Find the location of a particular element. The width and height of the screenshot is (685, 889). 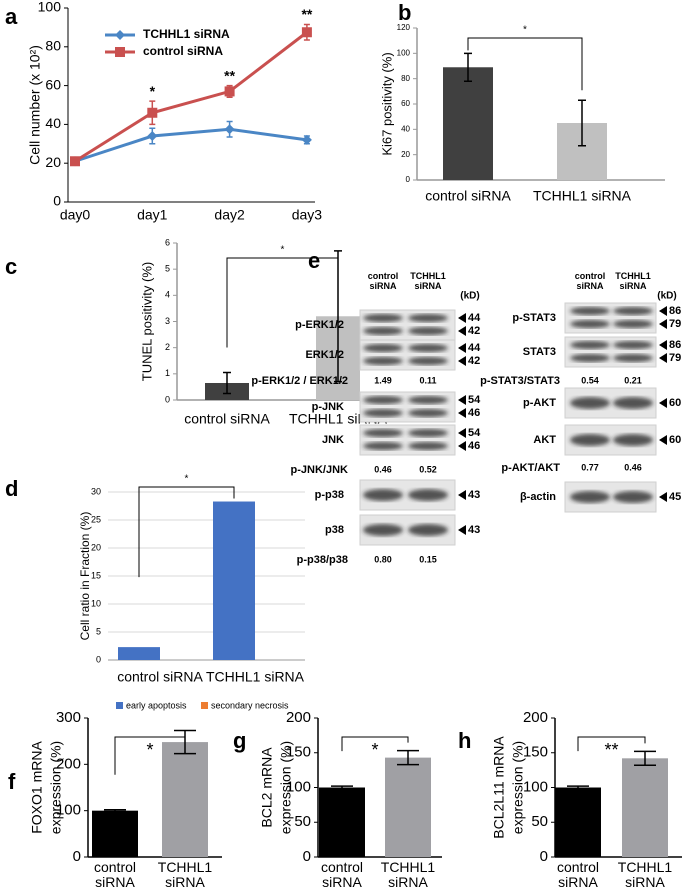

legend-label: early apoptosis is located at coordinates (156, 705).